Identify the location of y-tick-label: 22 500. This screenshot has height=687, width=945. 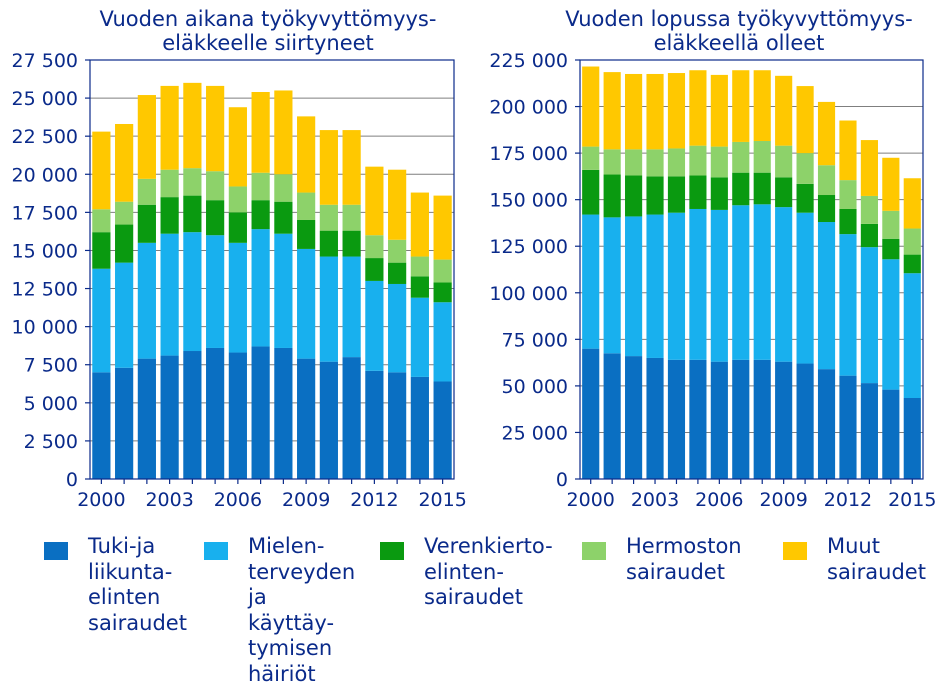
(45, 137).